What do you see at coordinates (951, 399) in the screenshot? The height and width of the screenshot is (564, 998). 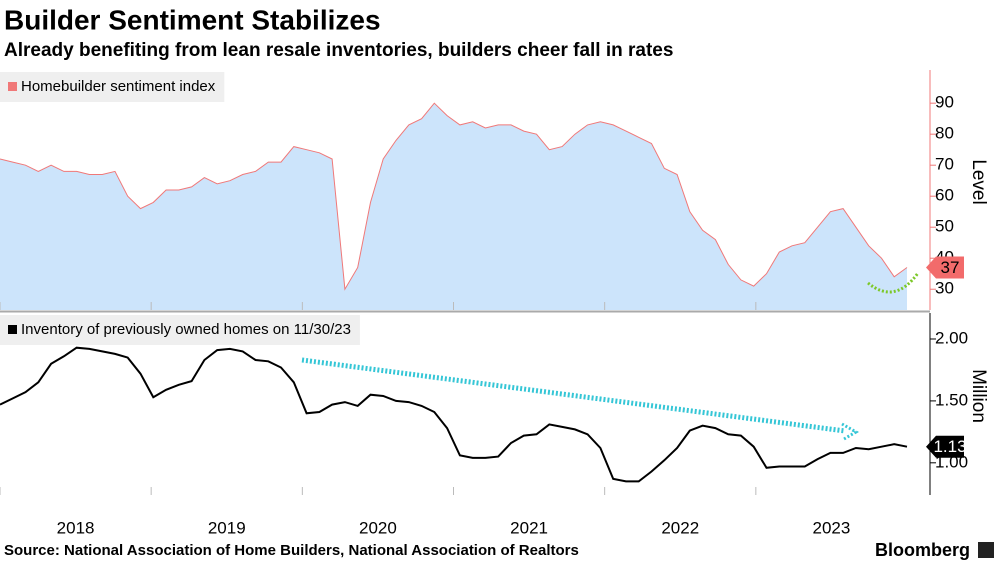 I see `y-tick-label: 1.50` at bounding box center [951, 399].